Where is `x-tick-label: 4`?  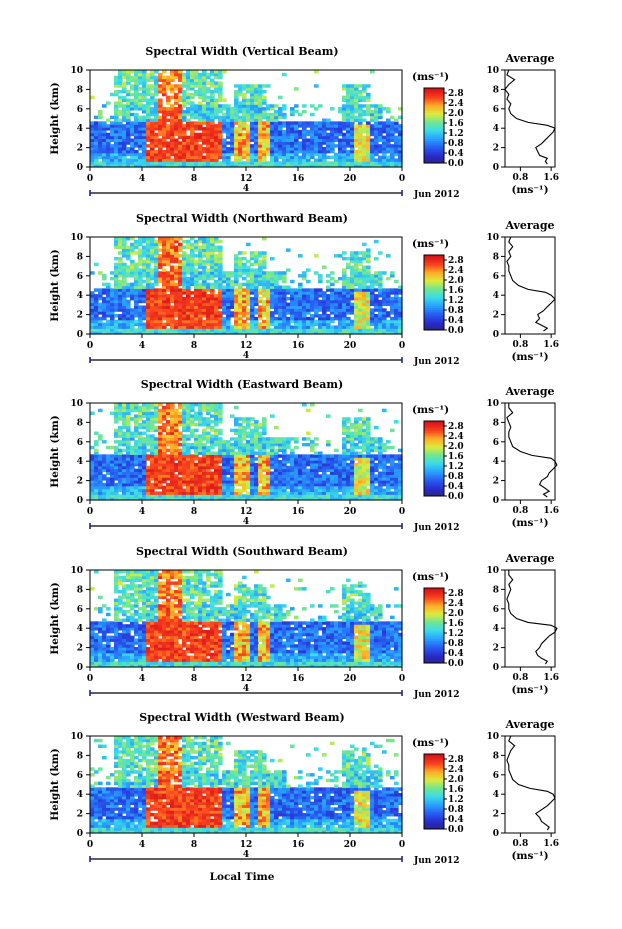
x-tick-label: 4 is located at coordinates (142, 179).